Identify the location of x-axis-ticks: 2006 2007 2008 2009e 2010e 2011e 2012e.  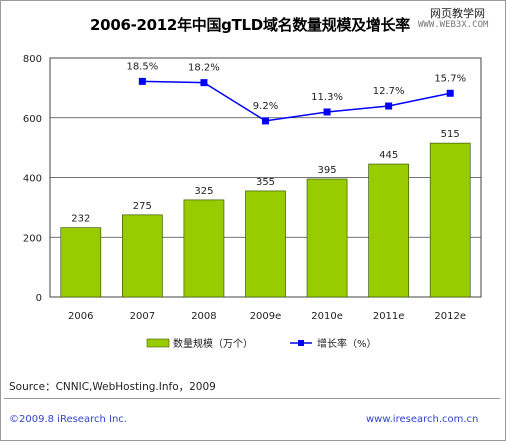
(267, 316).